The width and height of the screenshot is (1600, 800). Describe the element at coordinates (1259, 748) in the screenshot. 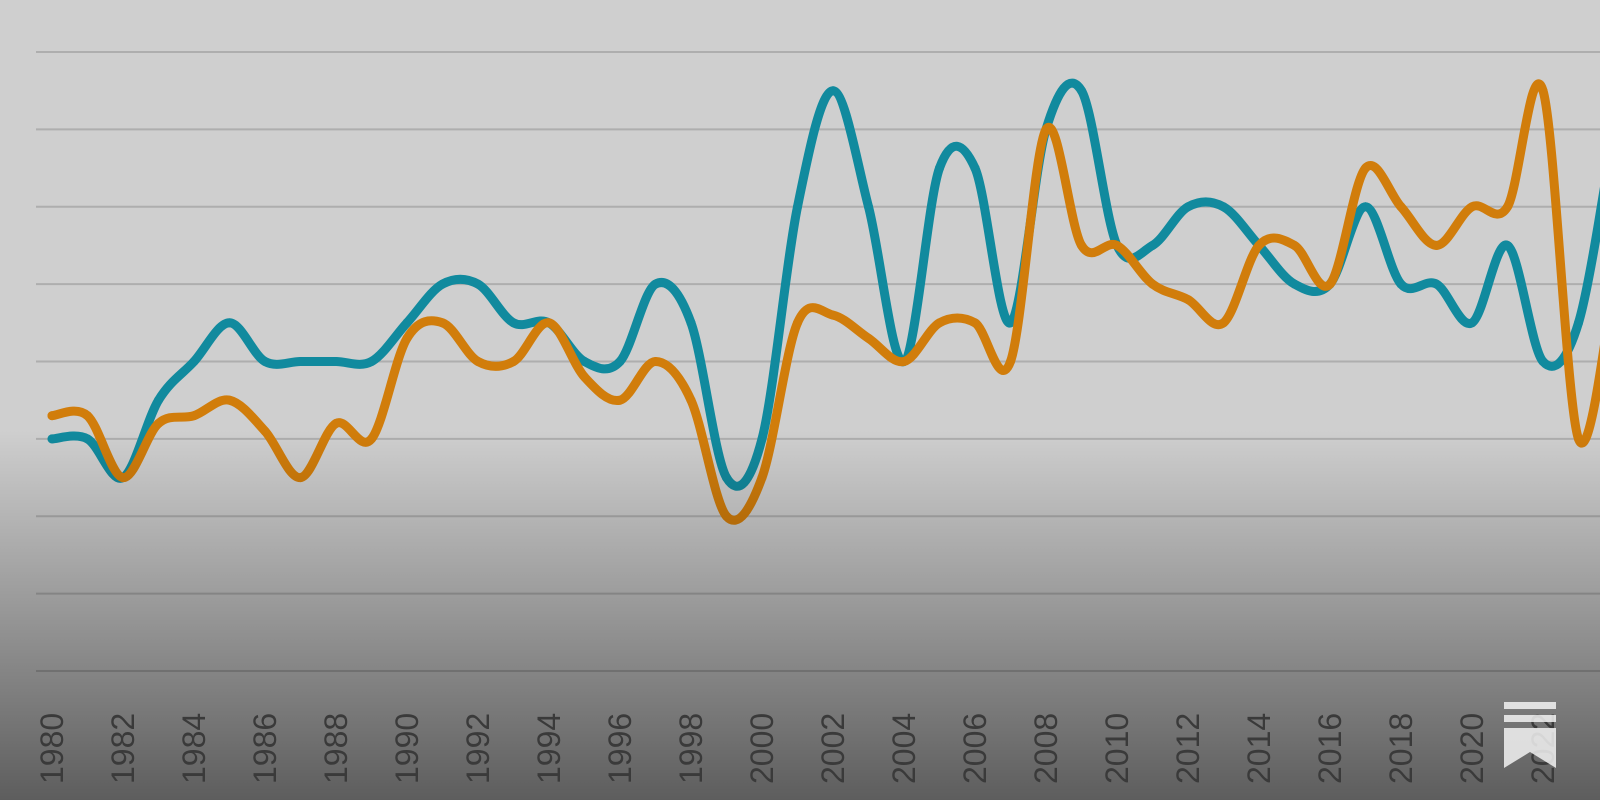

I see `x-tick-label-2014: 2014` at that location.